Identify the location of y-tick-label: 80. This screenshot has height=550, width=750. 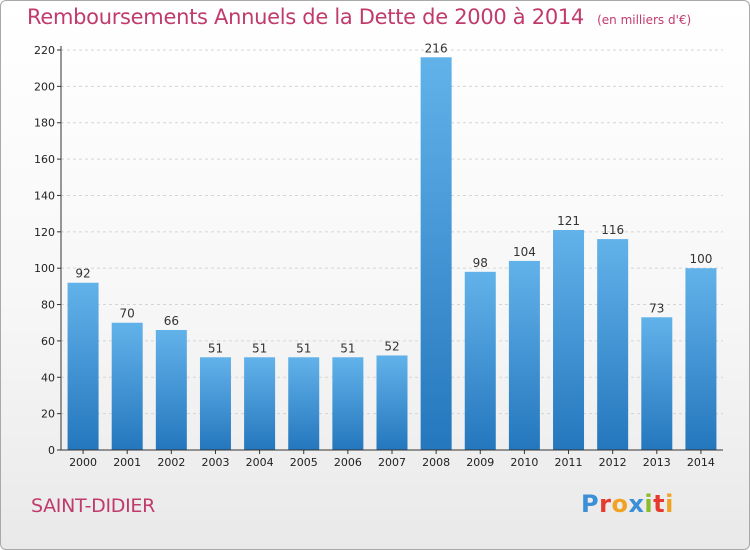
(48, 305).